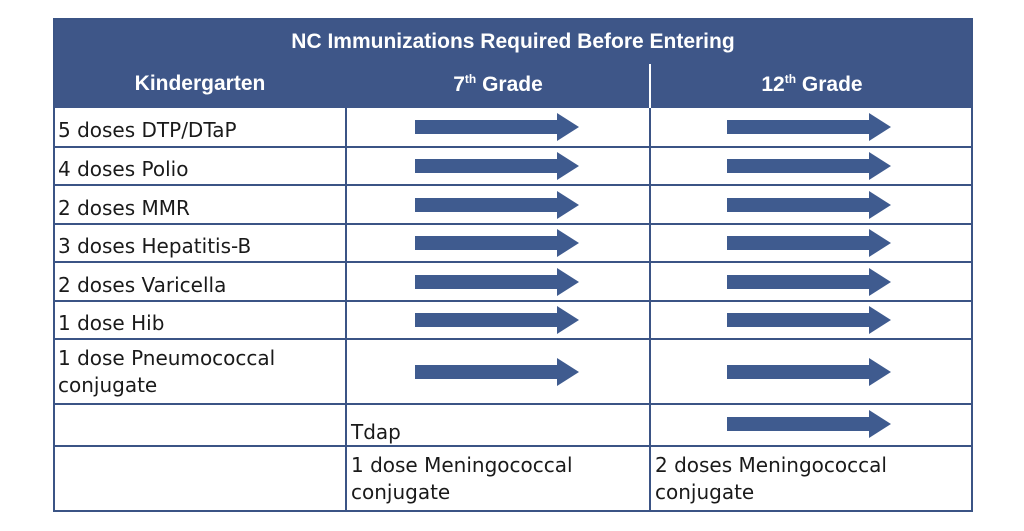 The image size is (1024, 531). I want to click on cell-grade-7: 1 dose Meningococcal conjugate, so click(462, 478).